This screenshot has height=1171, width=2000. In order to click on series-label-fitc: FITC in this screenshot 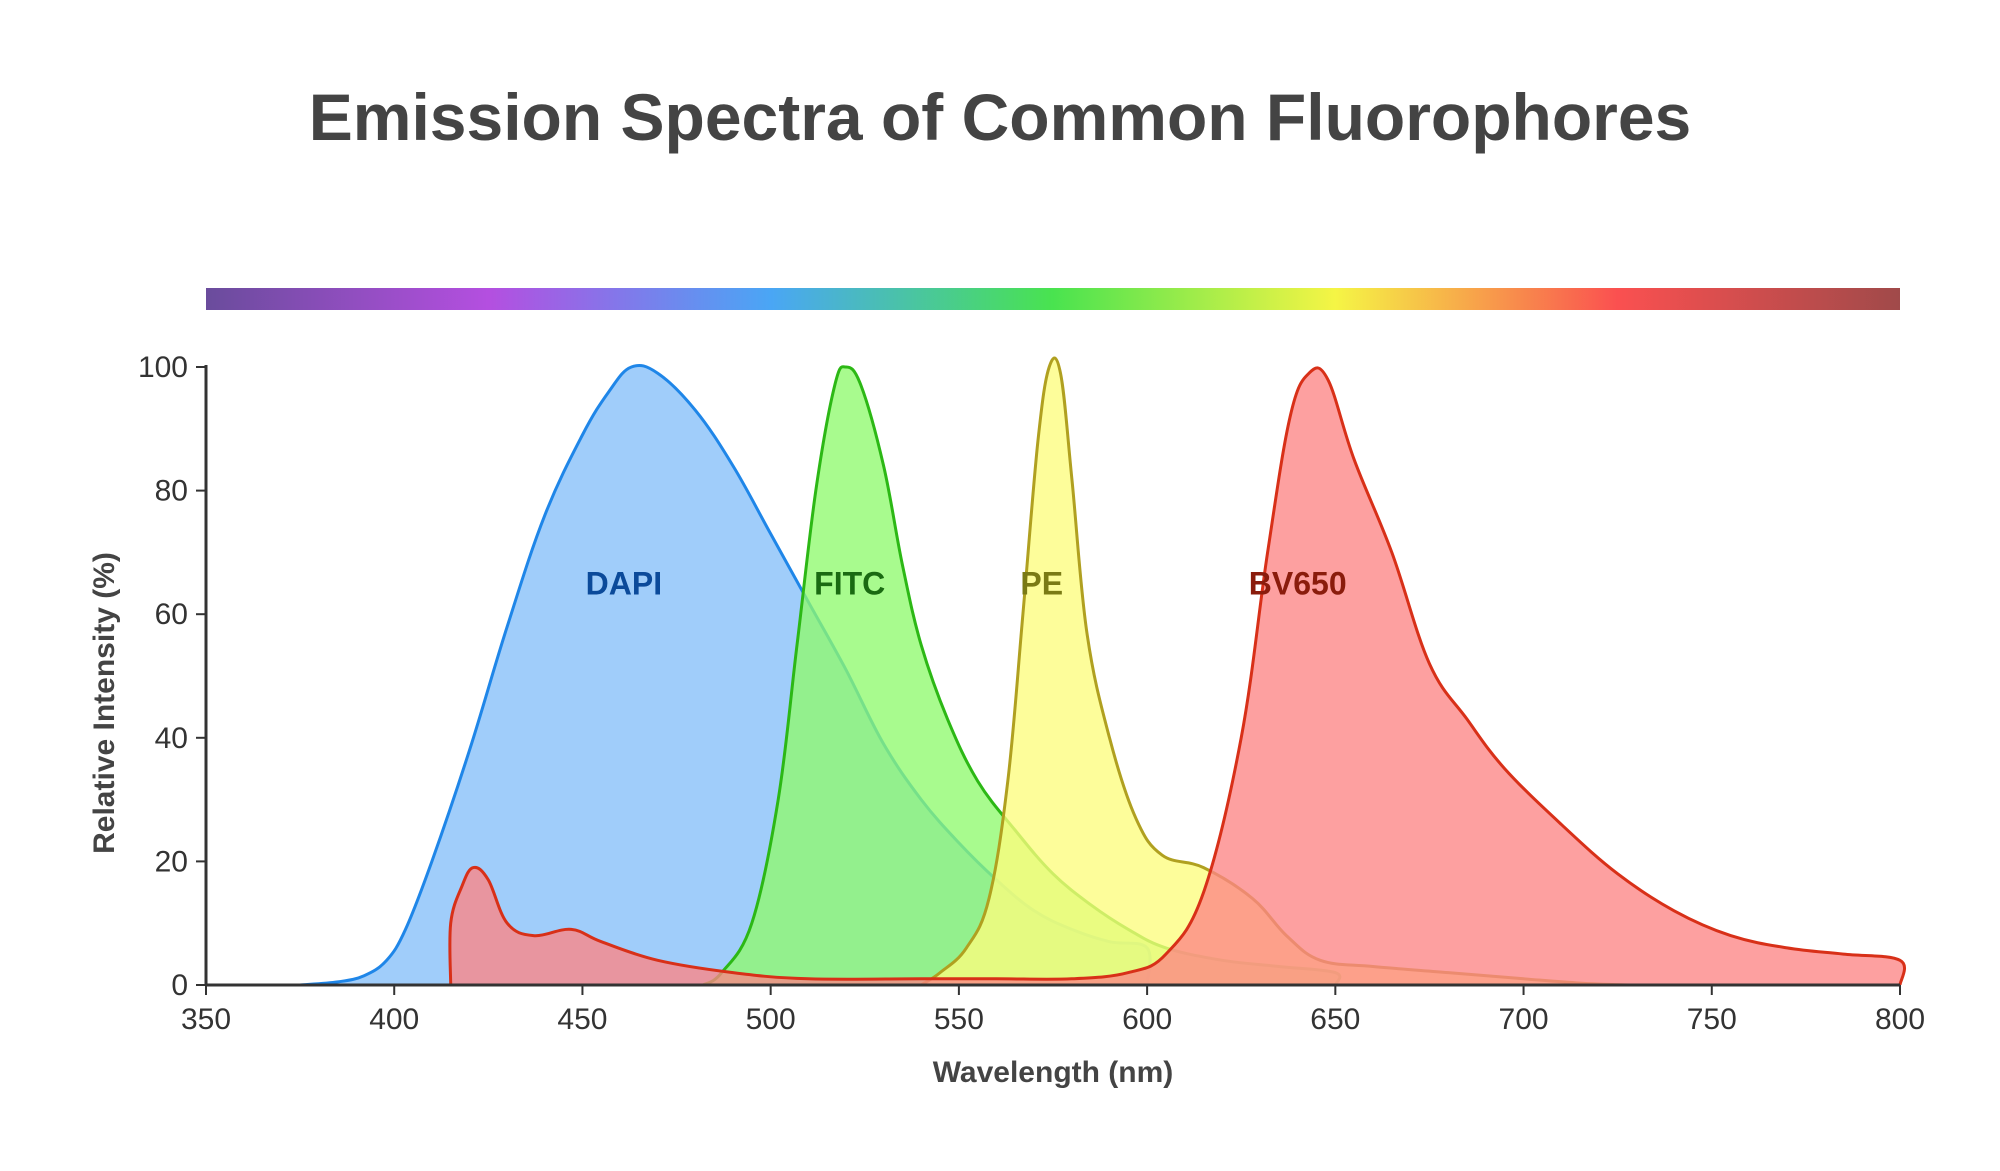, I will do `click(849, 583)`.